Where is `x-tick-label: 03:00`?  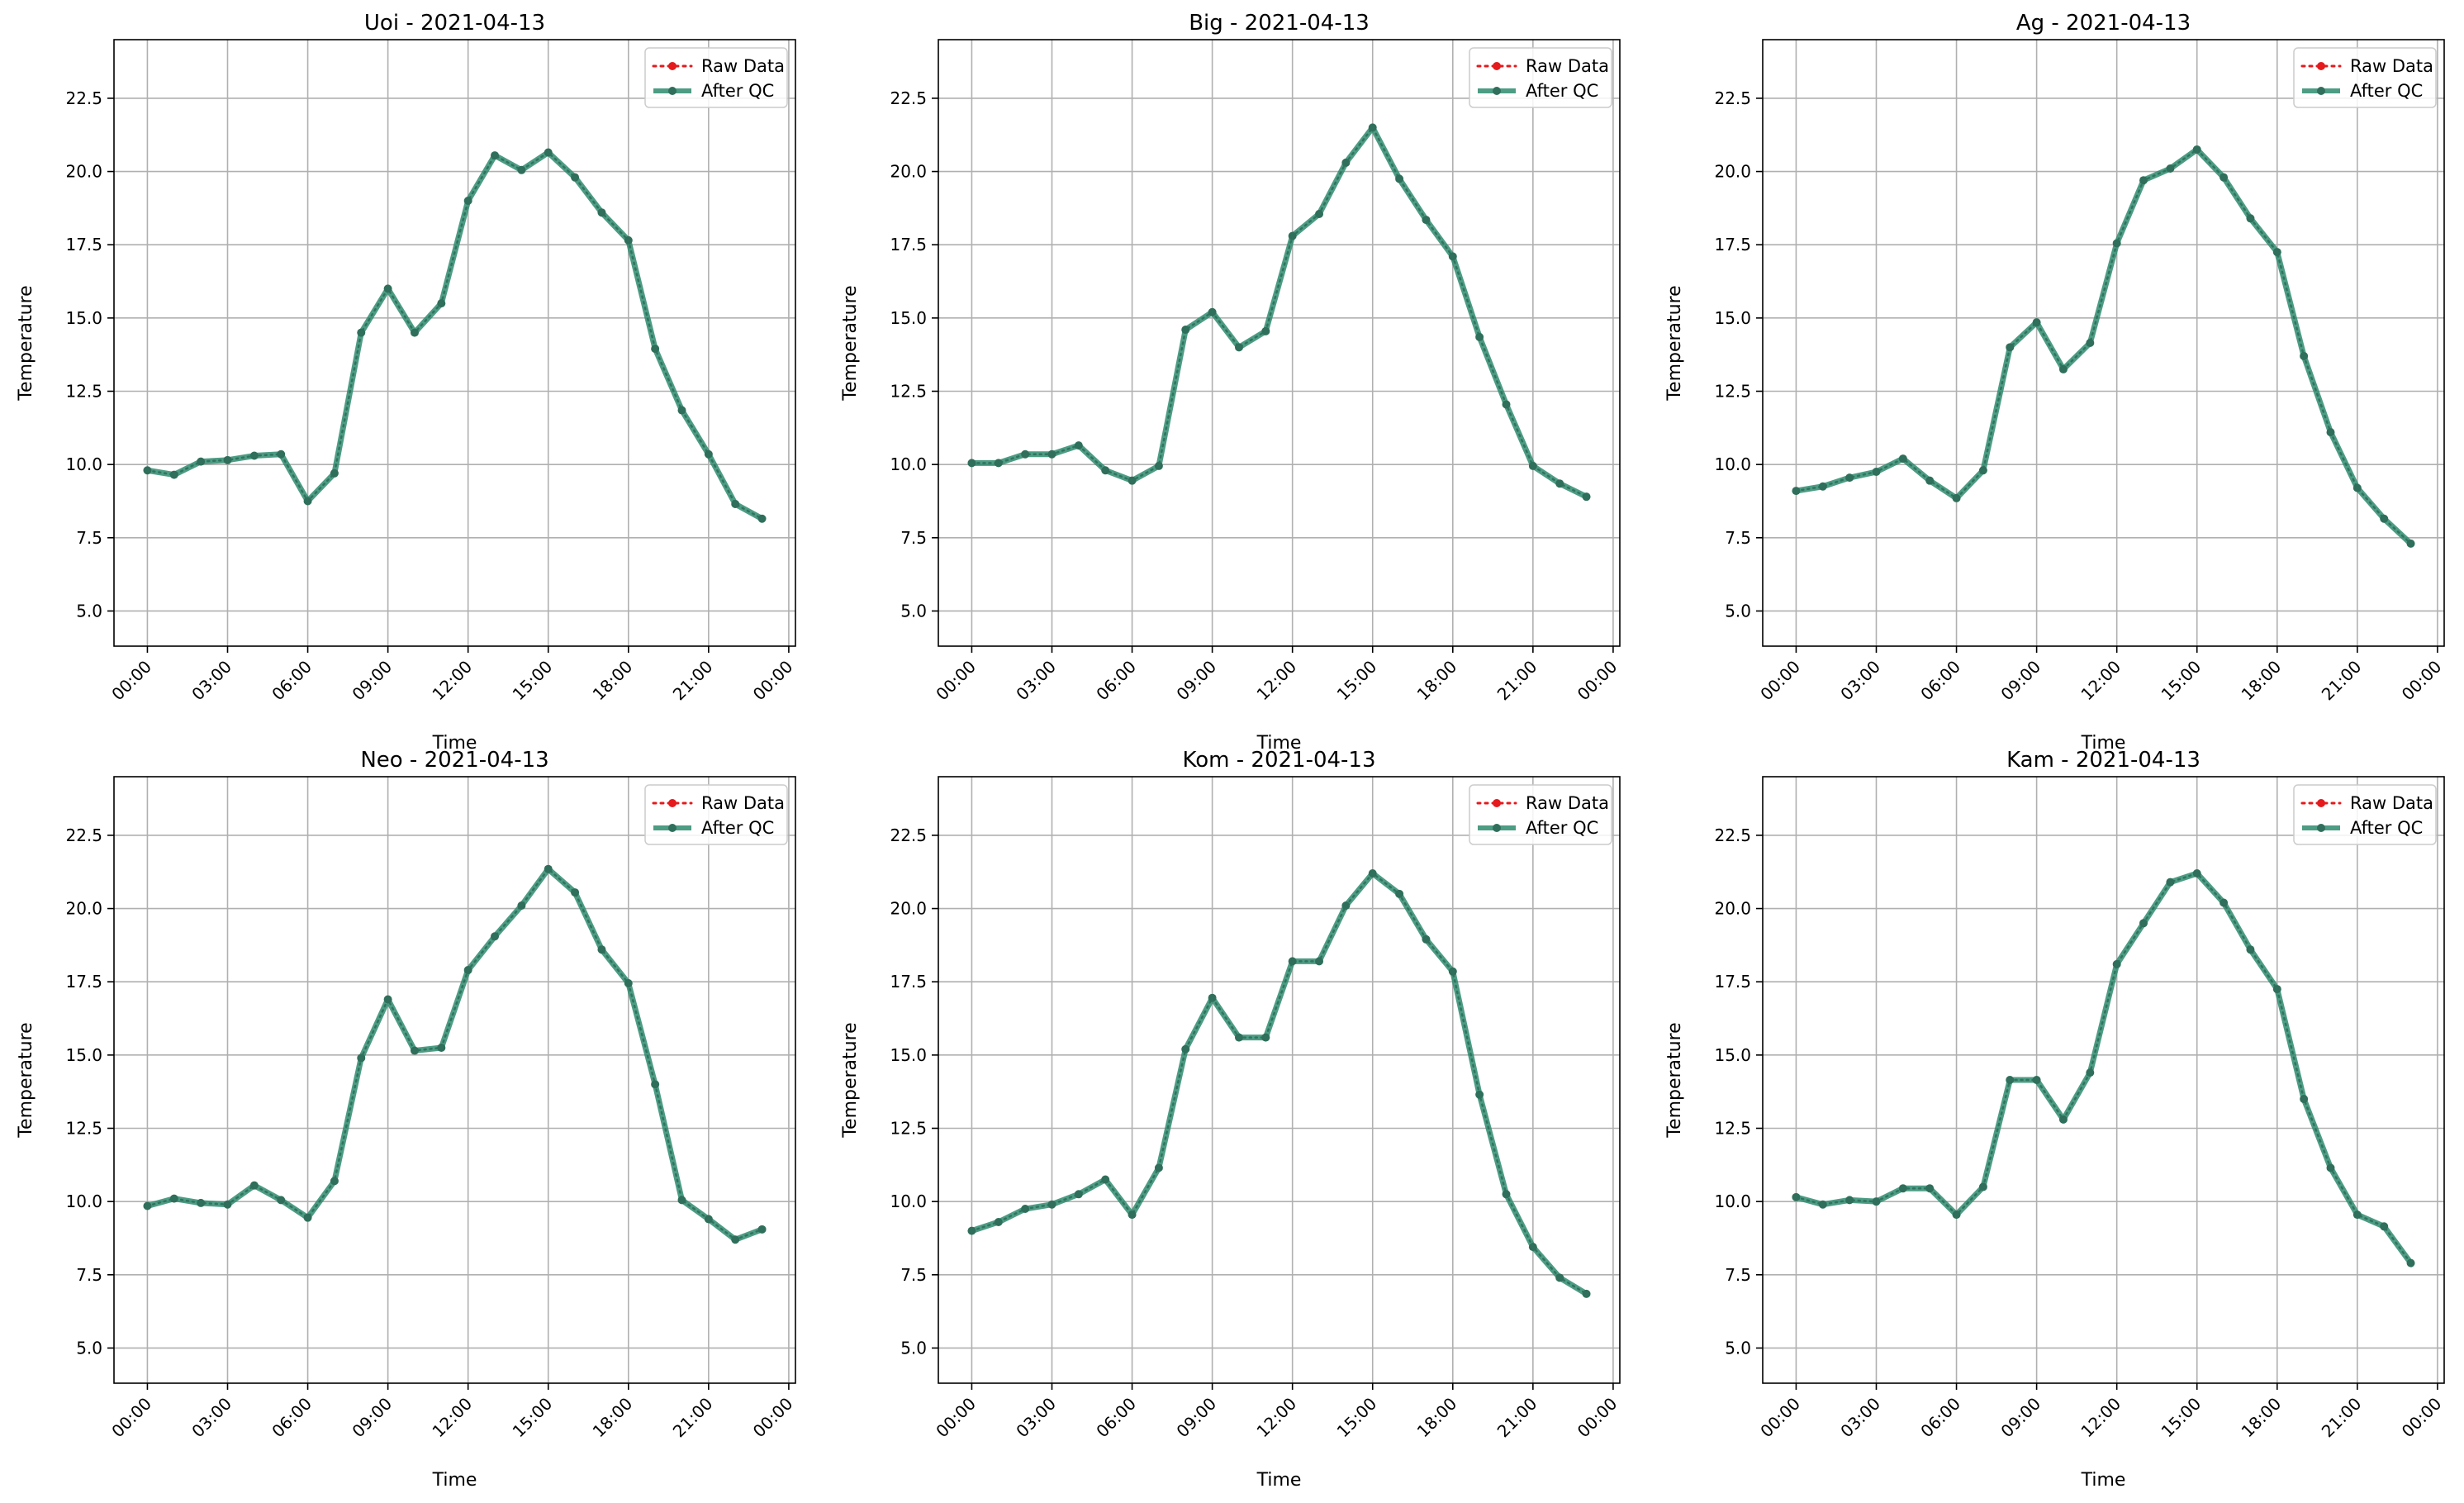 x-tick-label: 03:00 is located at coordinates (211, 681).